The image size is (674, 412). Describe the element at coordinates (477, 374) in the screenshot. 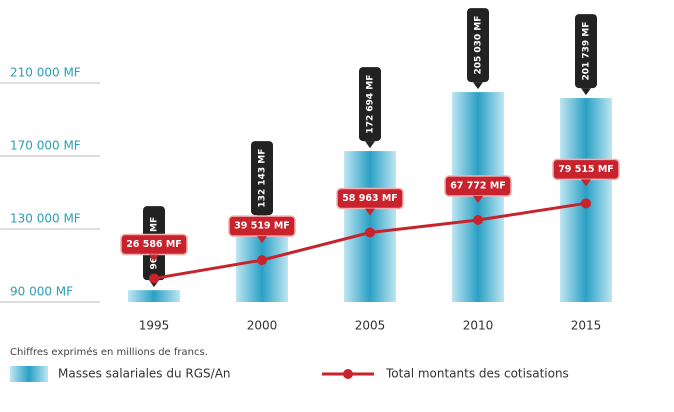

I see `legend-label: Total montants des cotisations` at that location.